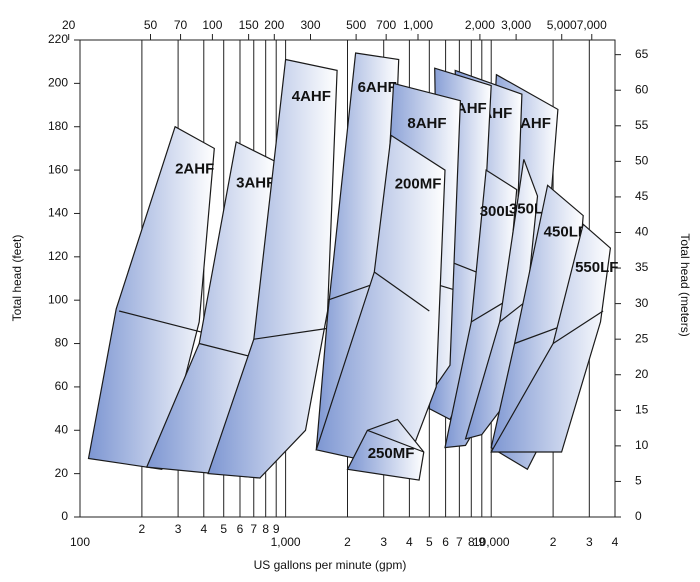  What do you see at coordinates (418, 25) in the screenshot?
I see `x2-tick-label: 1,000` at bounding box center [418, 25].